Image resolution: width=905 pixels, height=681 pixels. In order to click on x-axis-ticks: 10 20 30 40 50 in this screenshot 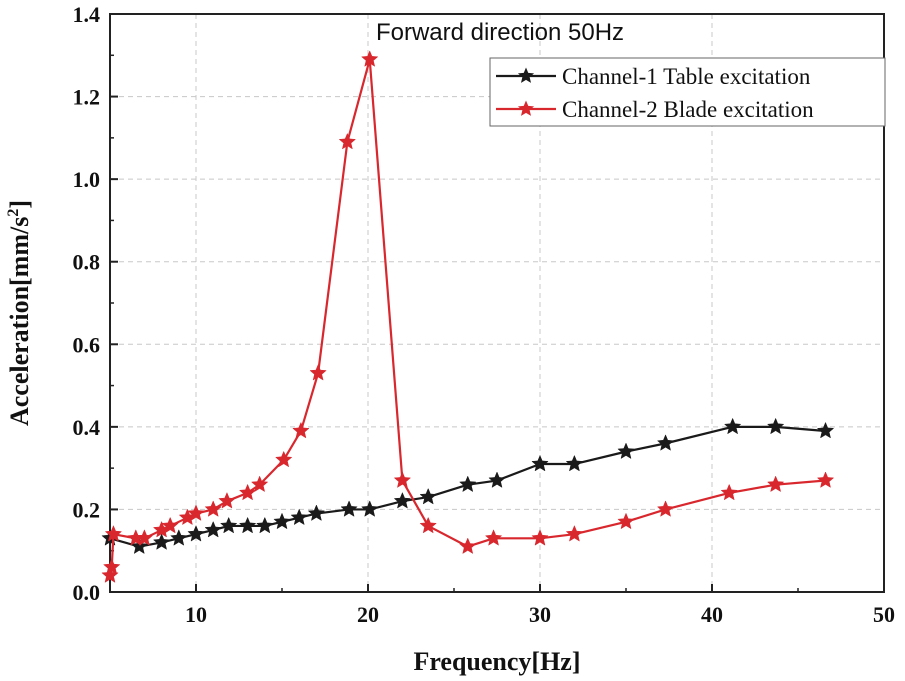, I will do `click(502, 605)`.